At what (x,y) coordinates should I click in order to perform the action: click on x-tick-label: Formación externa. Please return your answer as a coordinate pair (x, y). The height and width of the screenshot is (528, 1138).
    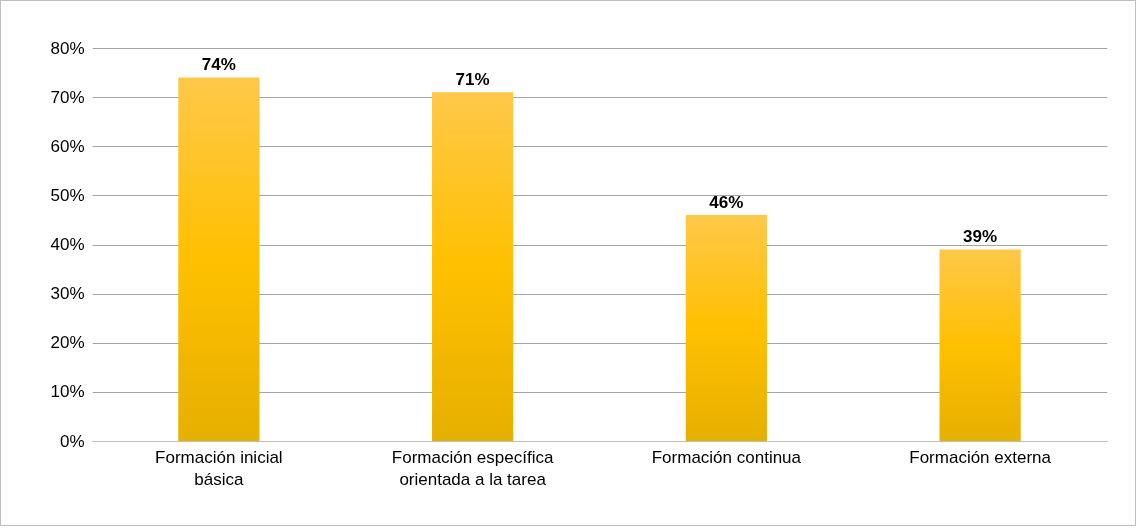
    Looking at the image, I should click on (980, 457).